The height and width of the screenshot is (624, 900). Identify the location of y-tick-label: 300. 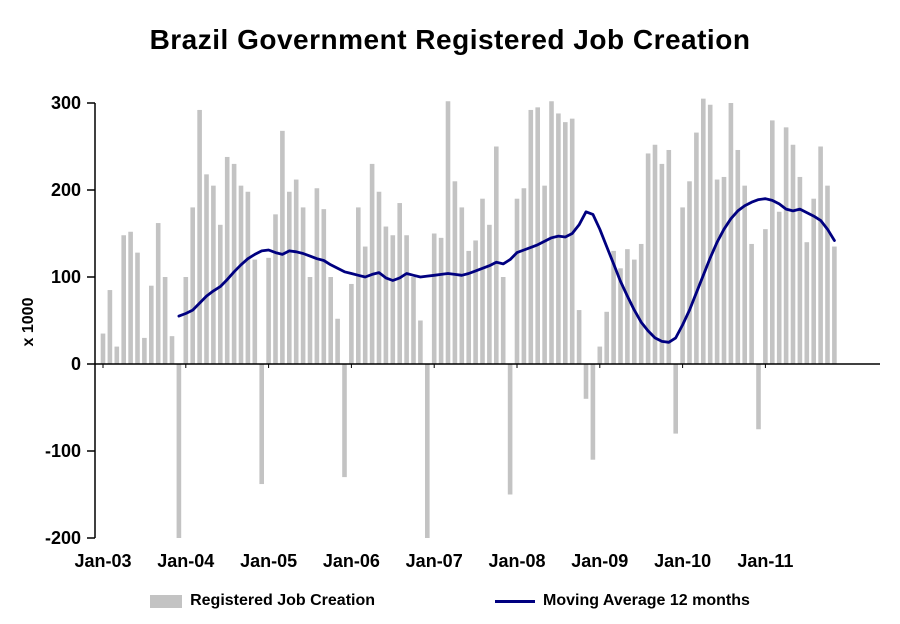
(66, 103).